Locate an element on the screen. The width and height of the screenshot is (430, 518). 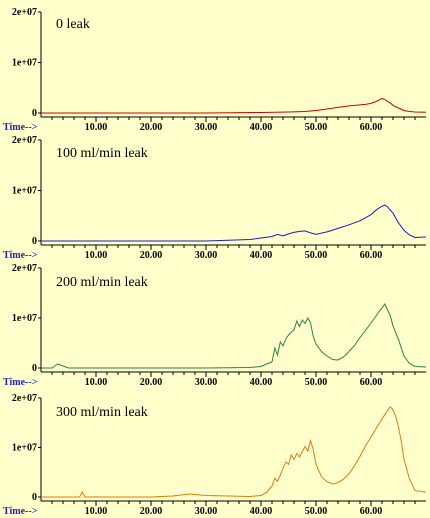
panel-title: 0 leak is located at coordinates (73, 24).